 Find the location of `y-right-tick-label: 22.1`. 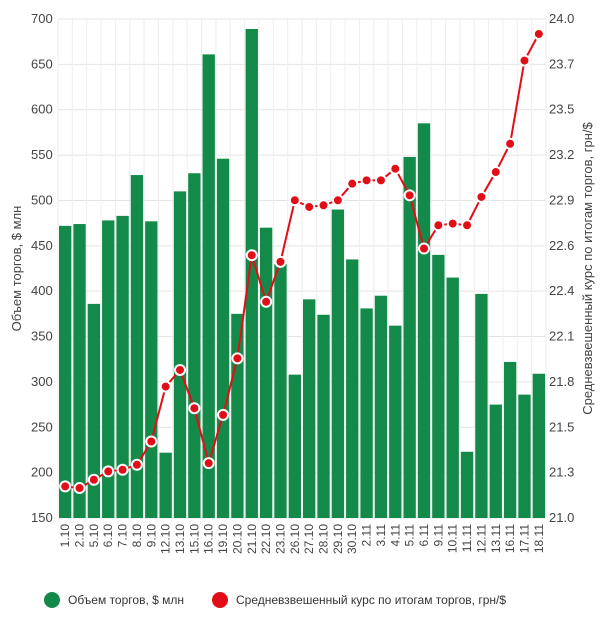

y-right-tick-label: 22.1 is located at coordinates (561, 336).